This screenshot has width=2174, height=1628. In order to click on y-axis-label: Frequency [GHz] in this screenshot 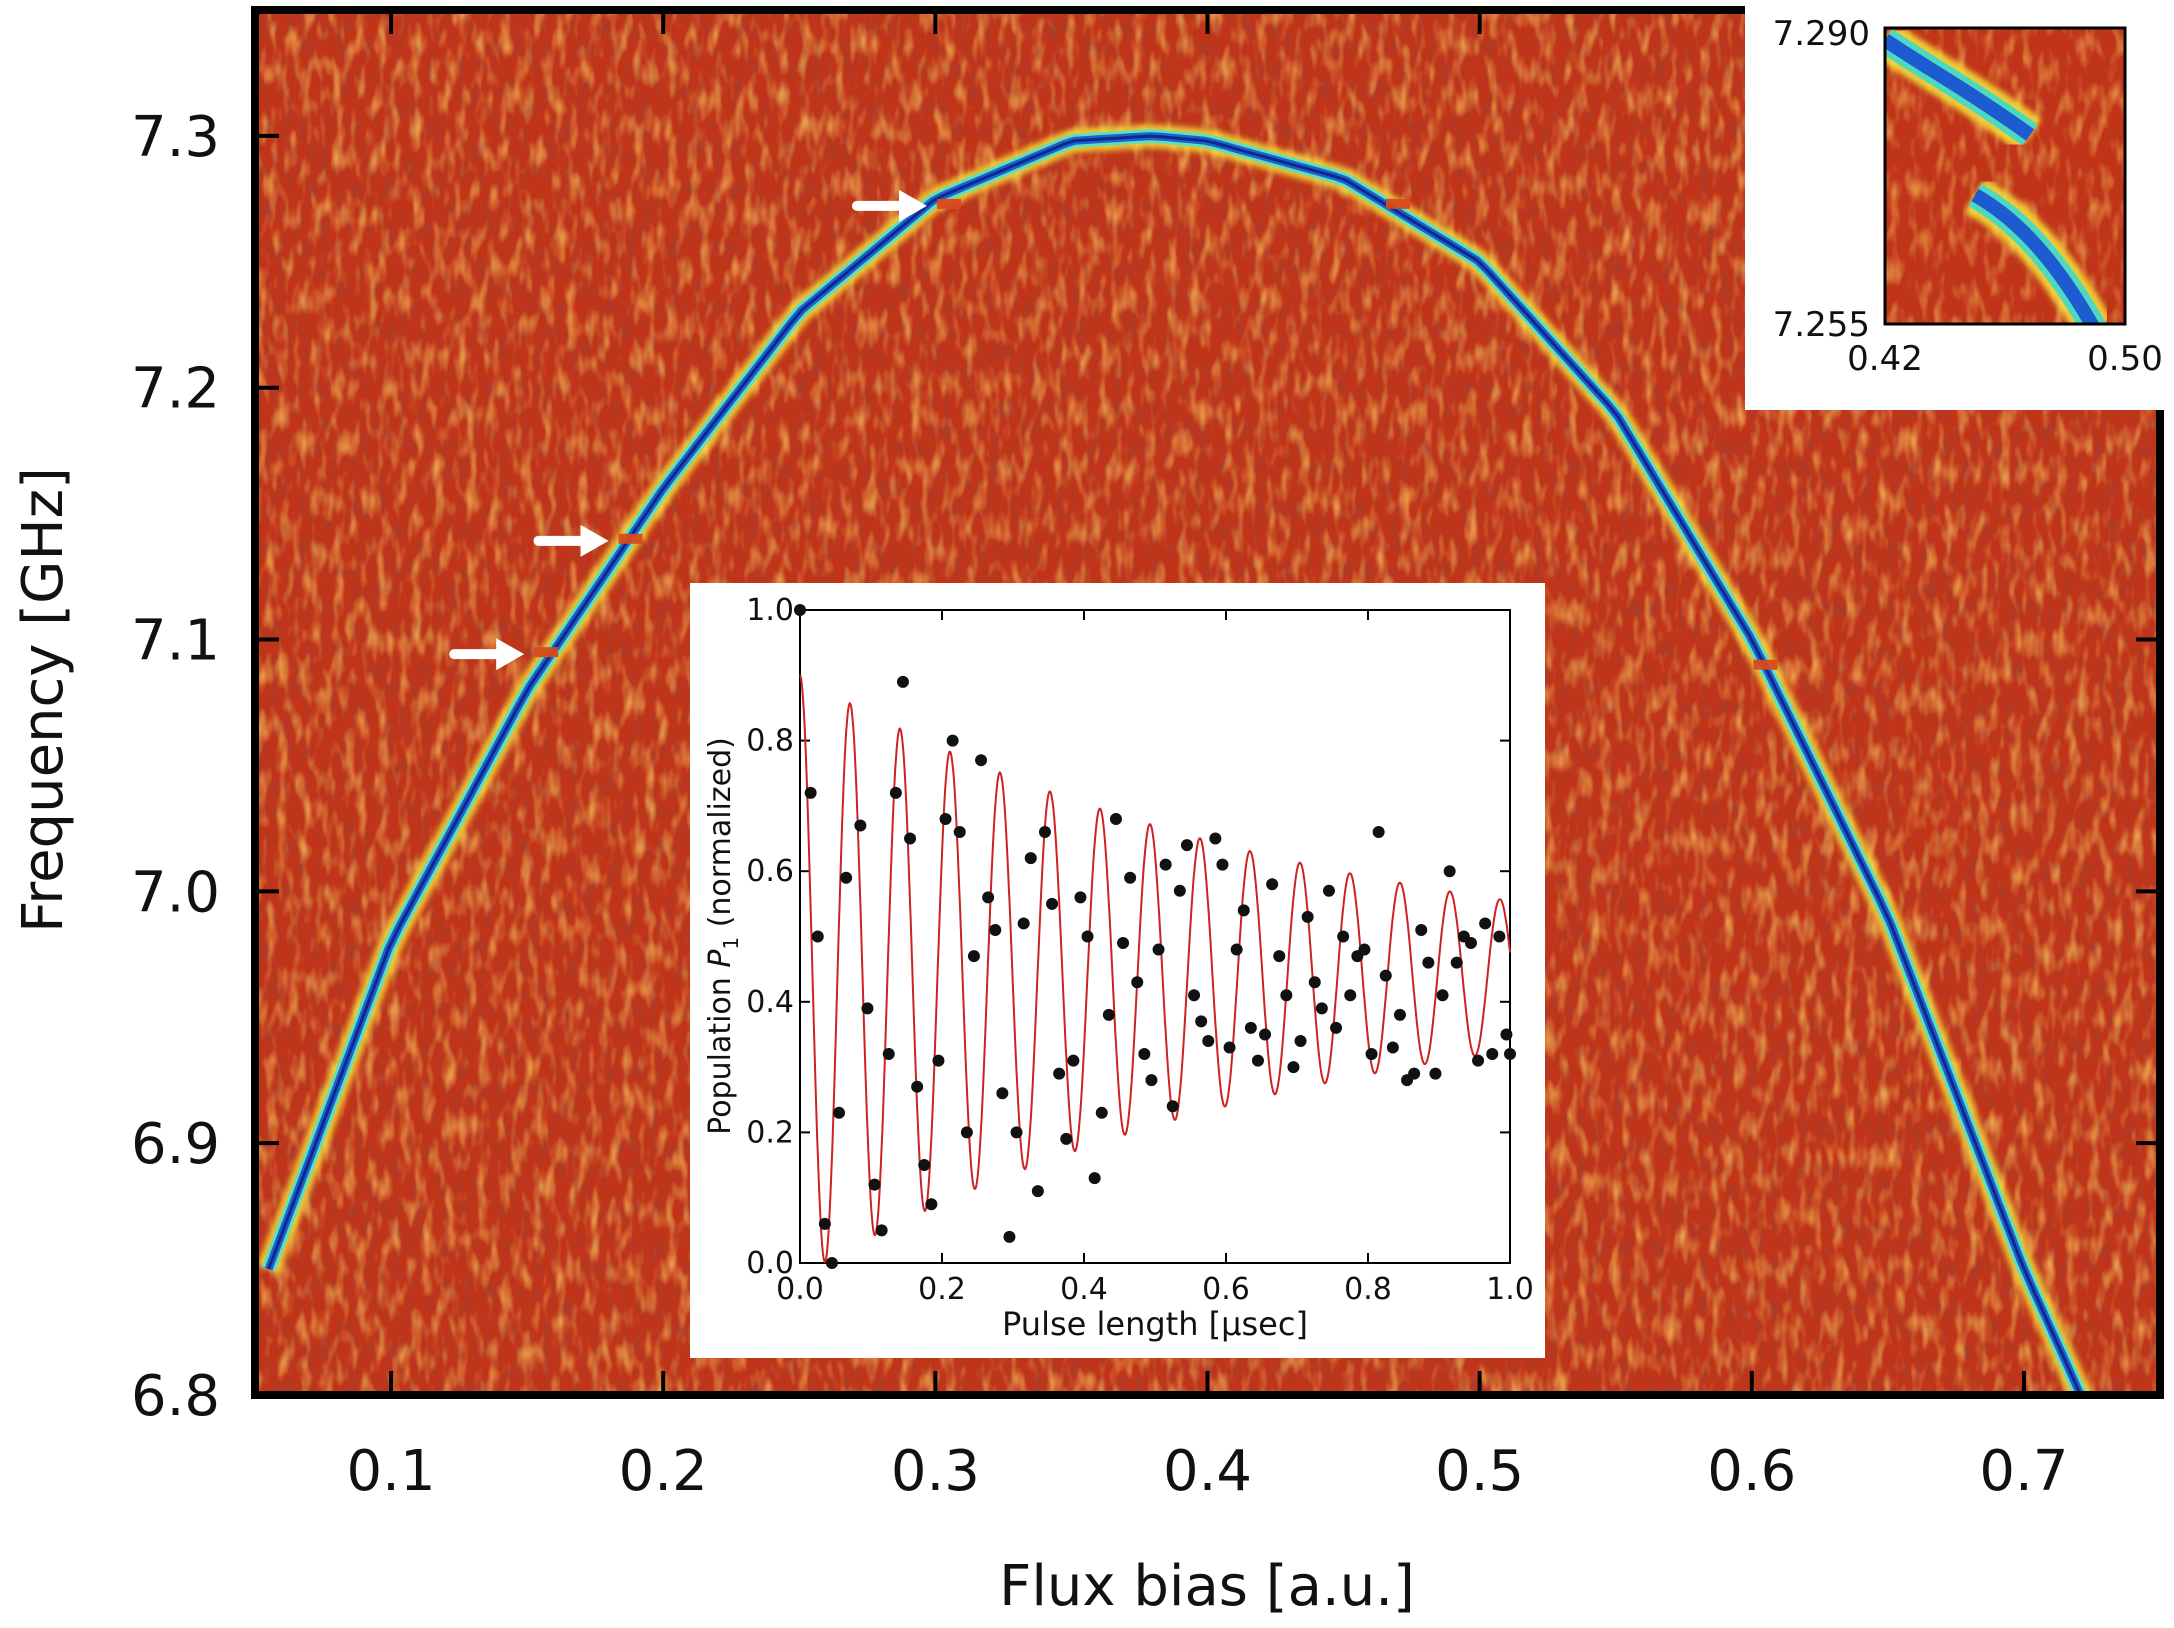, I will do `click(43, 700)`.